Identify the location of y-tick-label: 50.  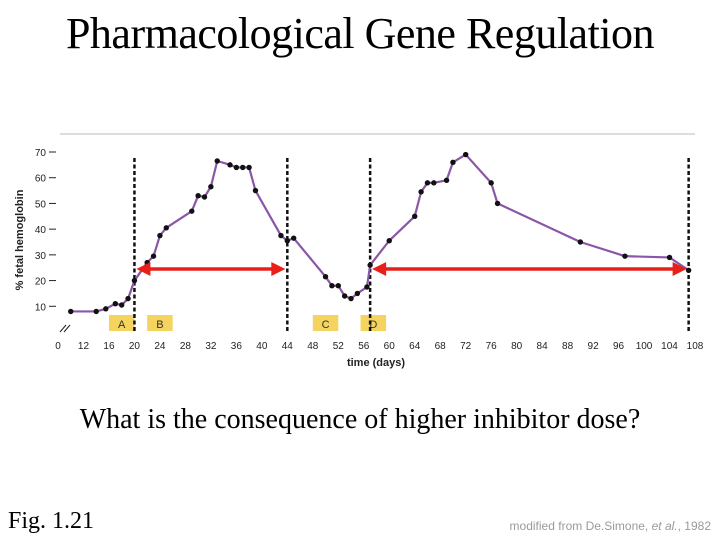
(41, 204).